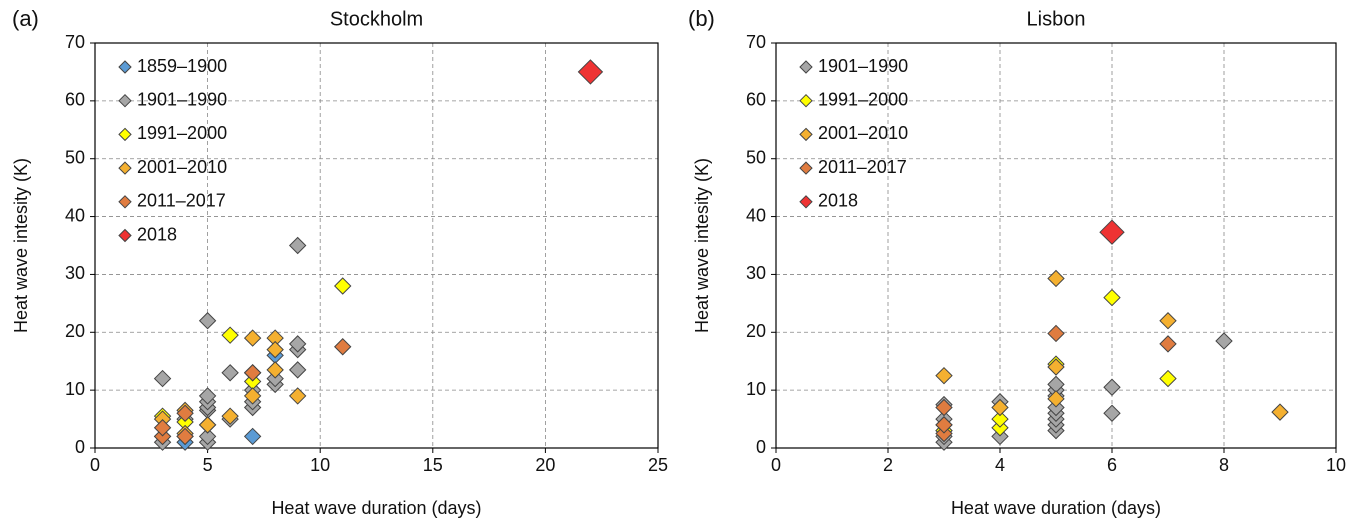  Describe the element at coordinates (756, 157) in the screenshot. I see `y-tick-label: 50` at that location.